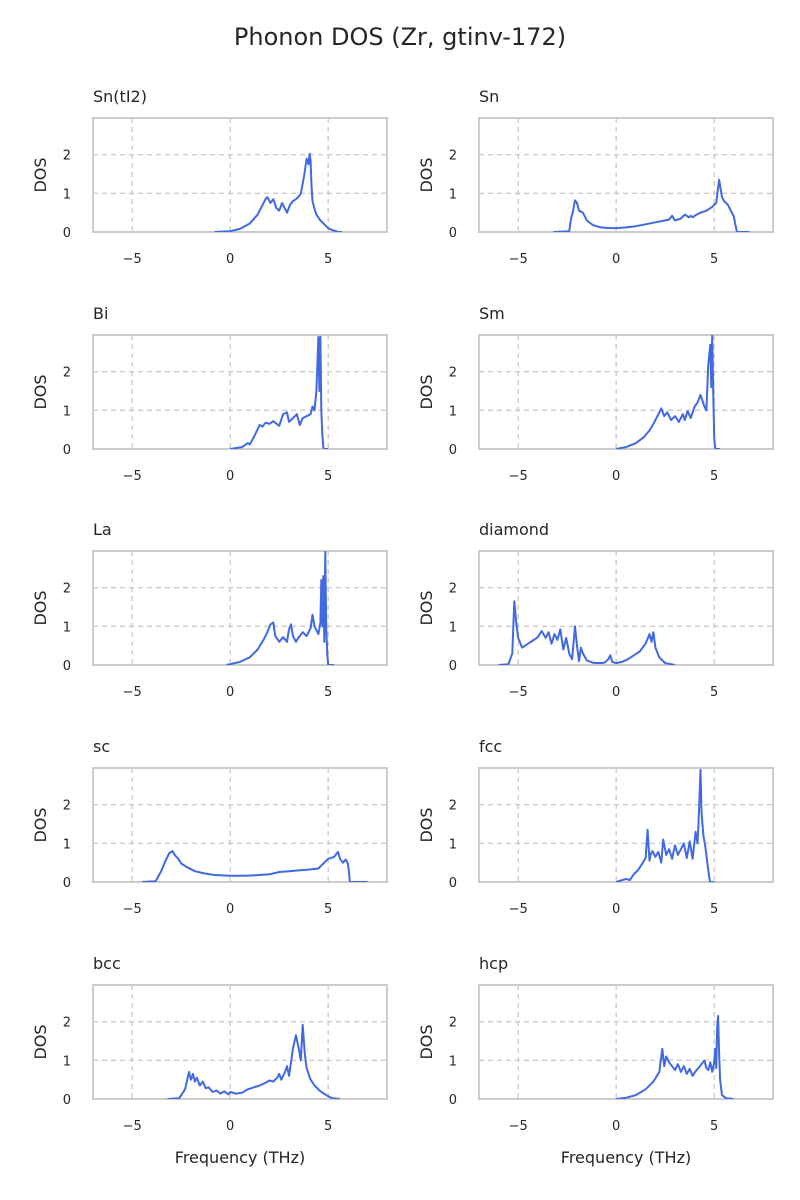 The width and height of the screenshot is (800, 1200). Describe the element at coordinates (279, 392) in the screenshot. I see `dos-curve-bi` at that location.